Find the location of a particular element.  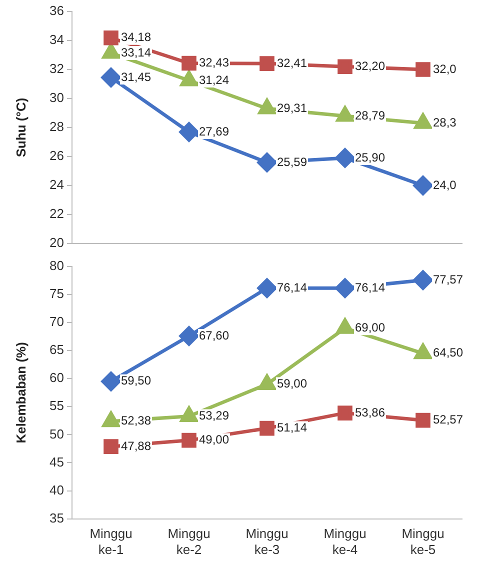

data-label: 24,0 is located at coordinates (445, 185).